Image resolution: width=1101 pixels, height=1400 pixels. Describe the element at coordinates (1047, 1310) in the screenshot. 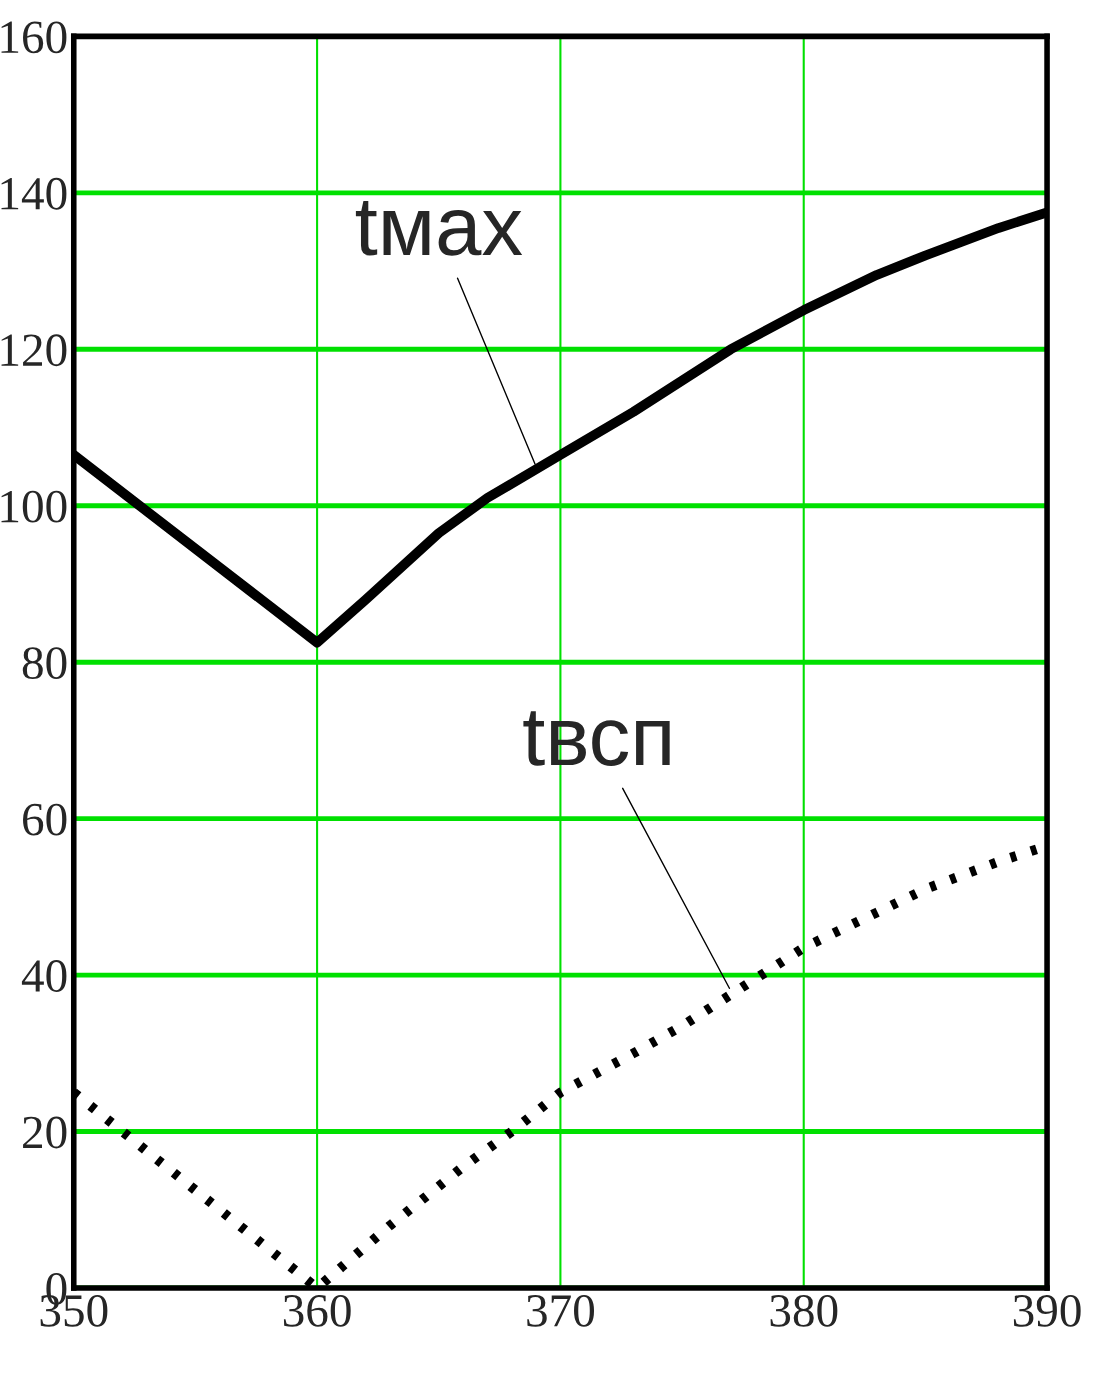

I see `x-tick-label: 390` at that location.